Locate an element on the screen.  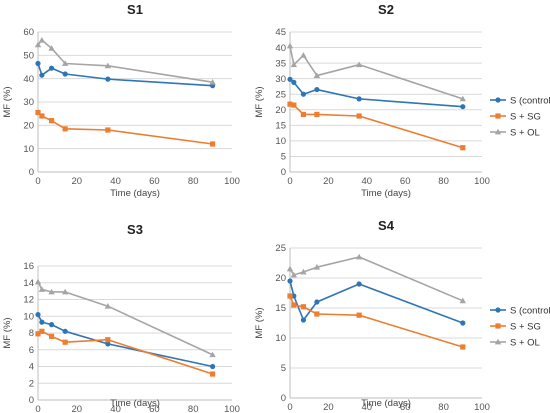
y-tick-label: 45 is located at coordinates (280, 32).